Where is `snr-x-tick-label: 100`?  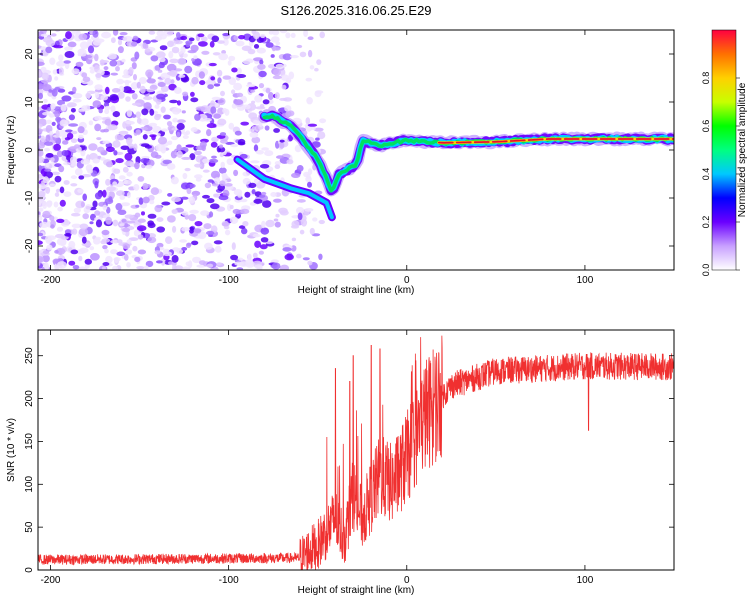 snr-x-tick-label: 100 is located at coordinates (585, 580).